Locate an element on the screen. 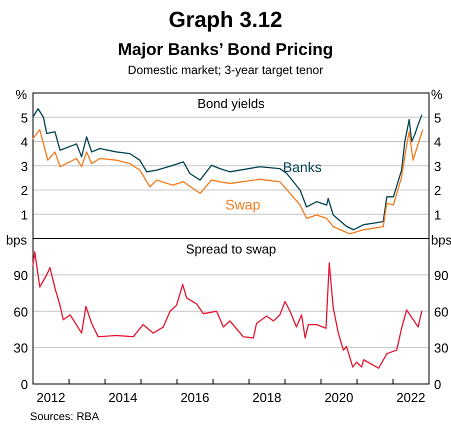 The width and height of the screenshot is (451, 426). x-tick-label: 2012 is located at coordinates (51, 397).